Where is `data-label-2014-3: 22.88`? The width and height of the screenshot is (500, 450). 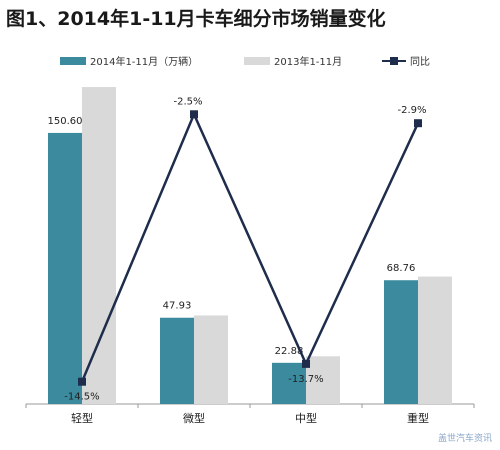 data-label-2014-3: 22.88 is located at coordinates (289, 351).